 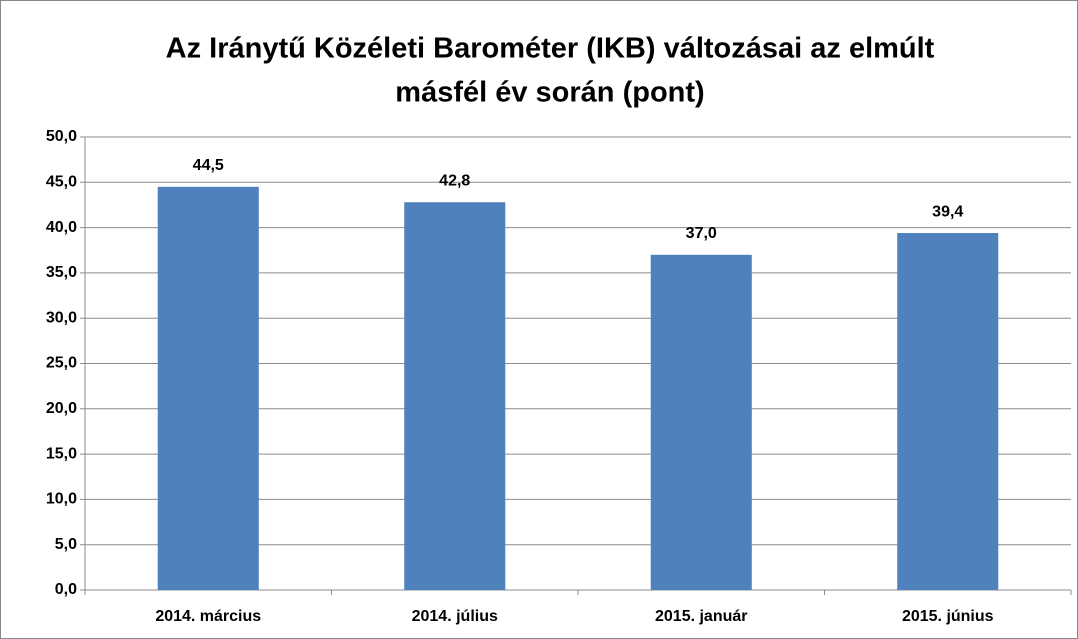 I want to click on value-label: 37,0, so click(x=701, y=233).